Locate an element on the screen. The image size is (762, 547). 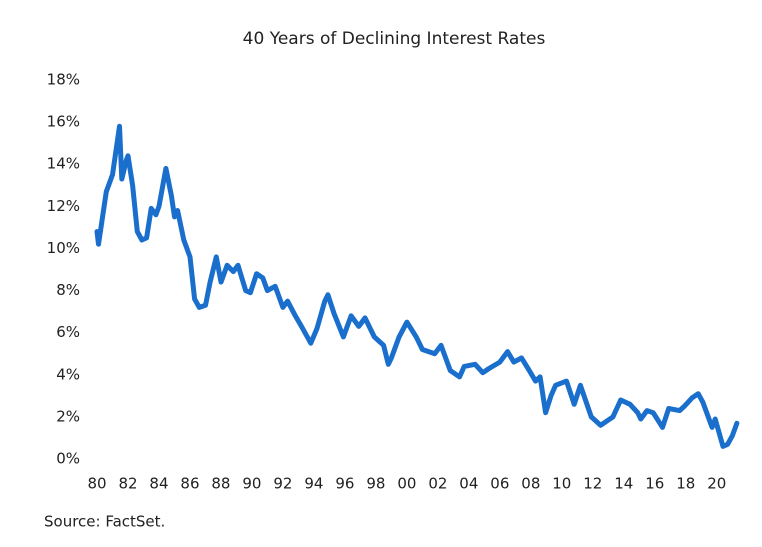
x-tick-label: 02 is located at coordinates (437, 484).